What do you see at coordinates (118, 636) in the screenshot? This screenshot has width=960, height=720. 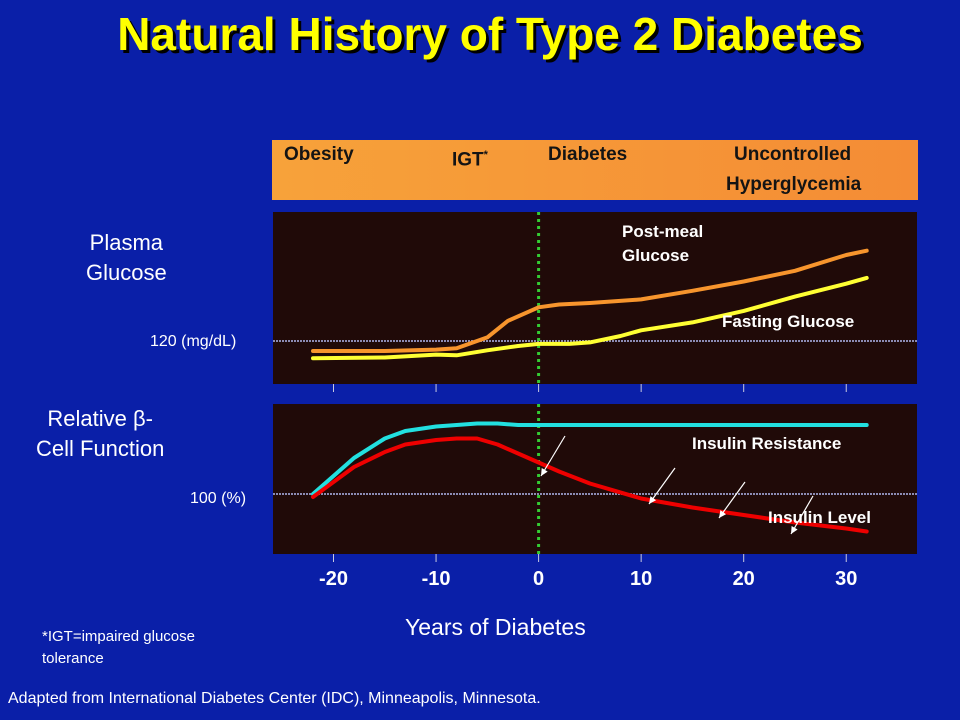 I see `footnote-line1: *IGT=impaired glucose` at bounding box center [118, 636].